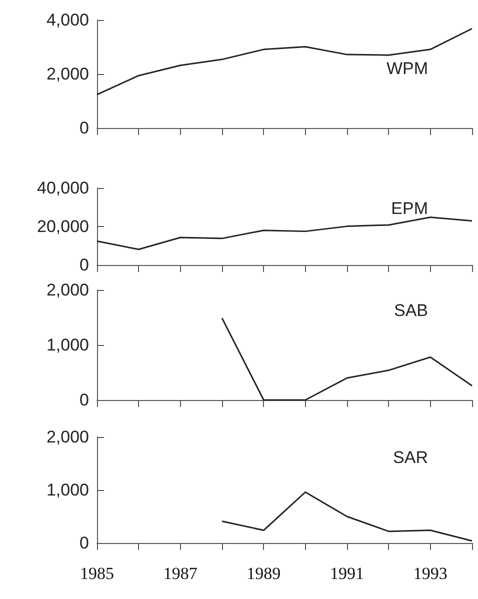 Image resolution: width=478 pixels, height=599 pixels. What do you see at coordinates (411, 310) in the screenshot?
I see `text: SAB` at bounding box center [411, 310].